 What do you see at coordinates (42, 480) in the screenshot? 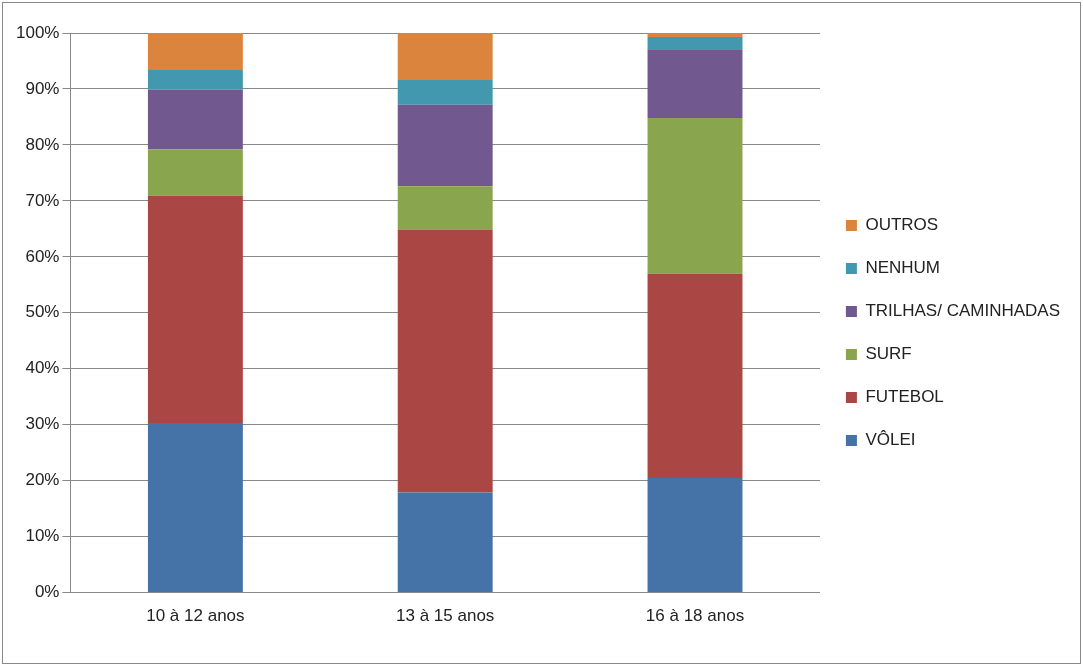
I see `y-tick-label: 20%` at bounding box center [42, 480].